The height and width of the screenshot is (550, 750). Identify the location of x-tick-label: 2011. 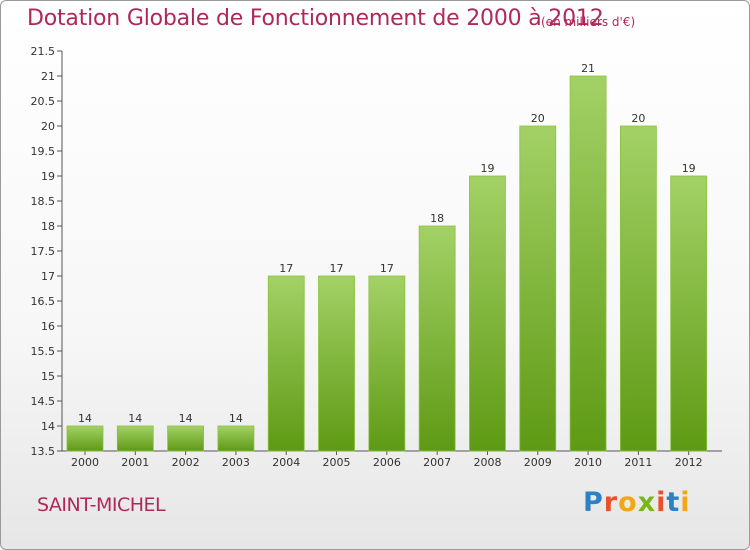
(638, 462).